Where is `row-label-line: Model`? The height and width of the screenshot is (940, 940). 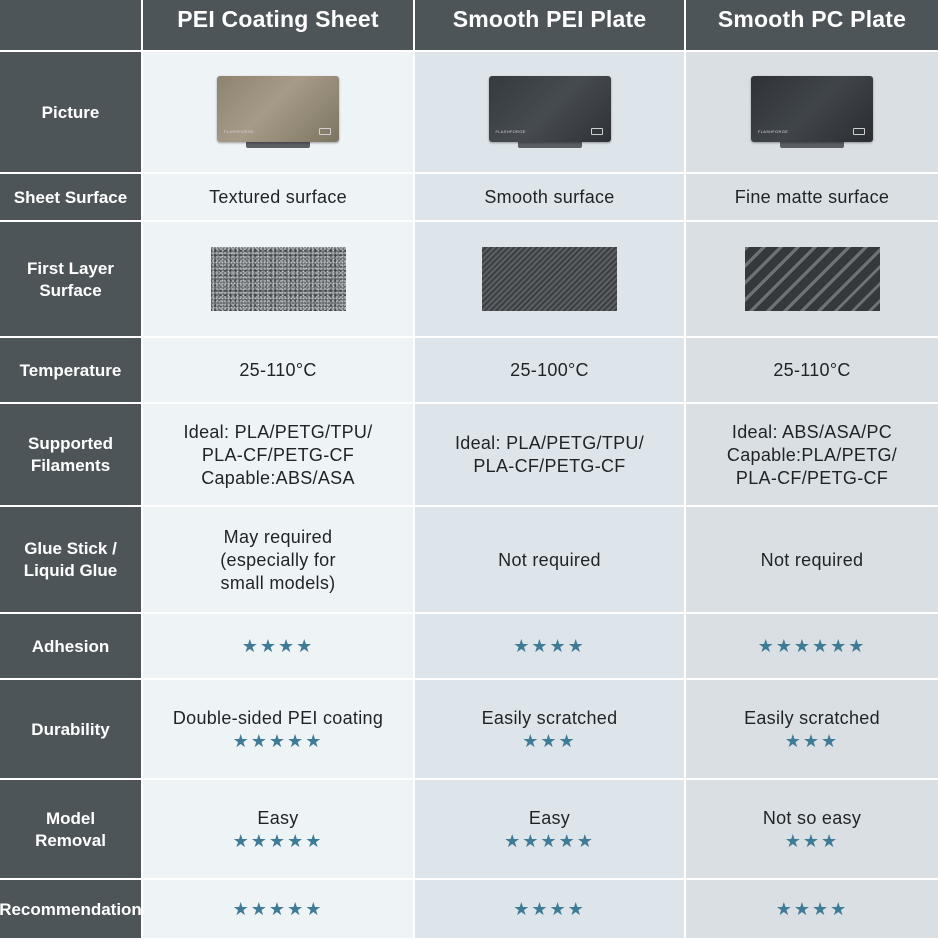 row-label-line: Model is located at coordinates (70, 818).